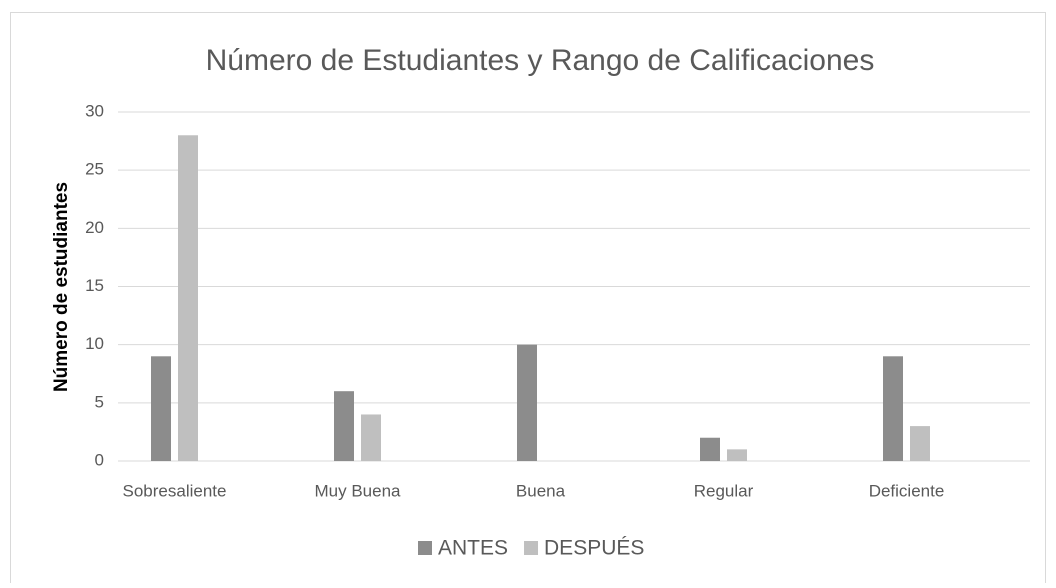  What do you see at coordinates (94, 343) in the screenshot?
I see `y-tick-label: 10` at bounding box center [94, 343].